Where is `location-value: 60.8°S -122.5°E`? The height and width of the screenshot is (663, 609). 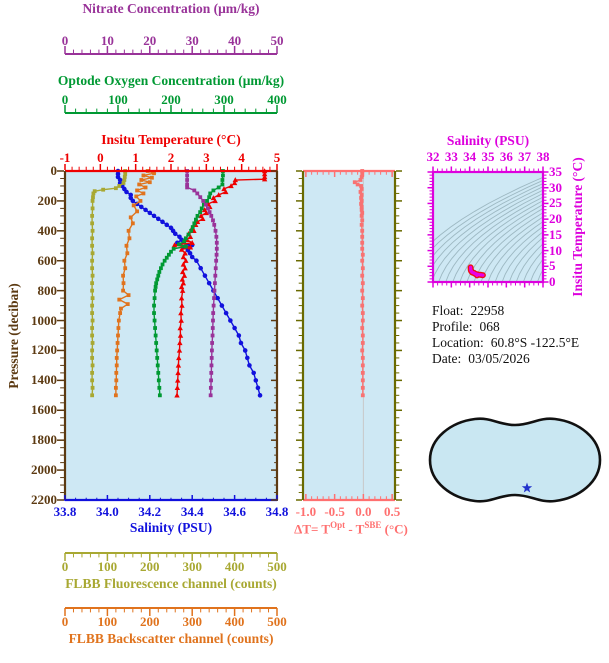
location-value: 60.8°S -122.5°E is located at coordinates (535, 342).